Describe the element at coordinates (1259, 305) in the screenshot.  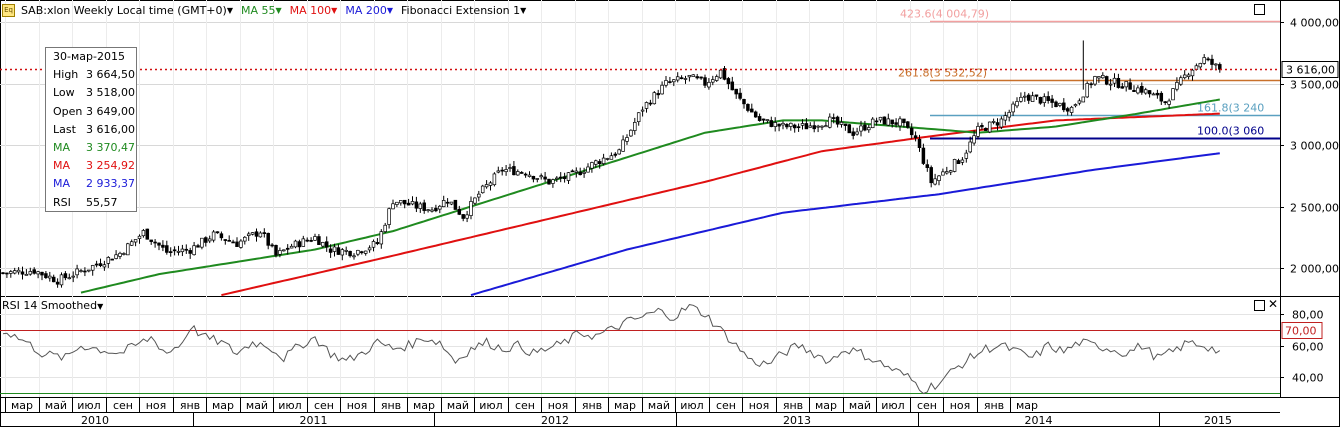
I see `maximize-rsi-pane-icon` at that location.